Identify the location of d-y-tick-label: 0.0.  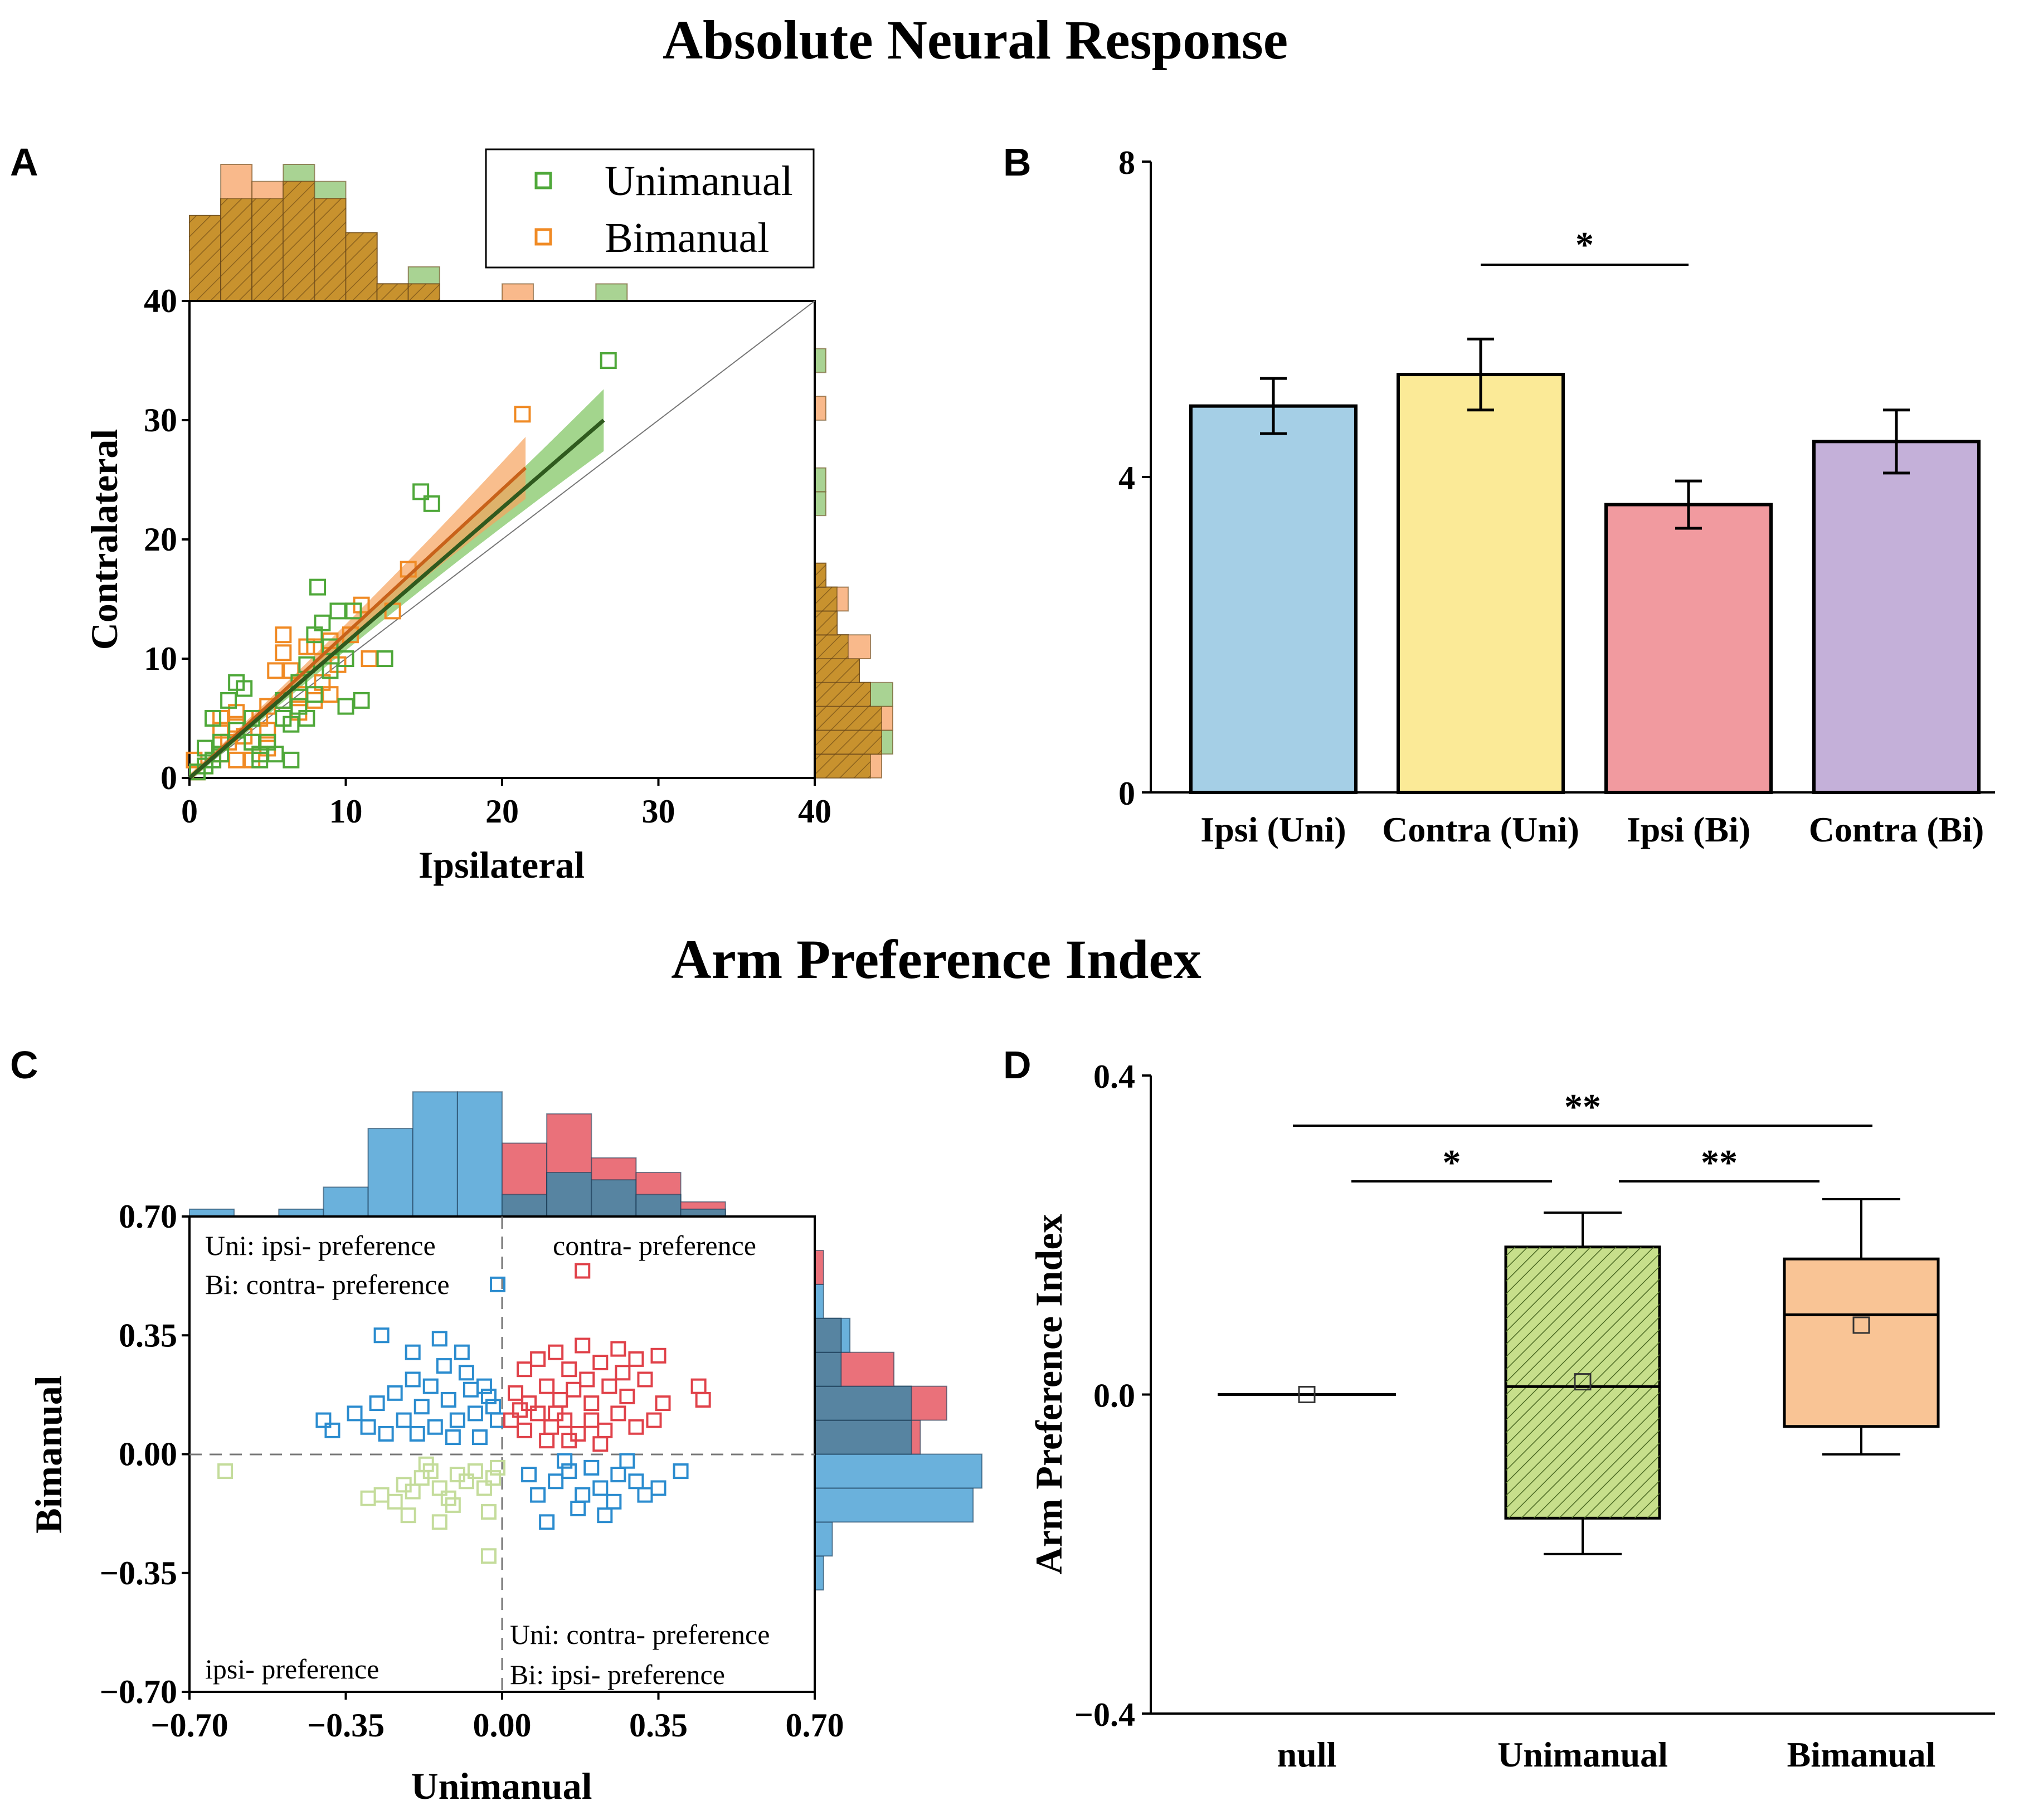
(1114, 1396).